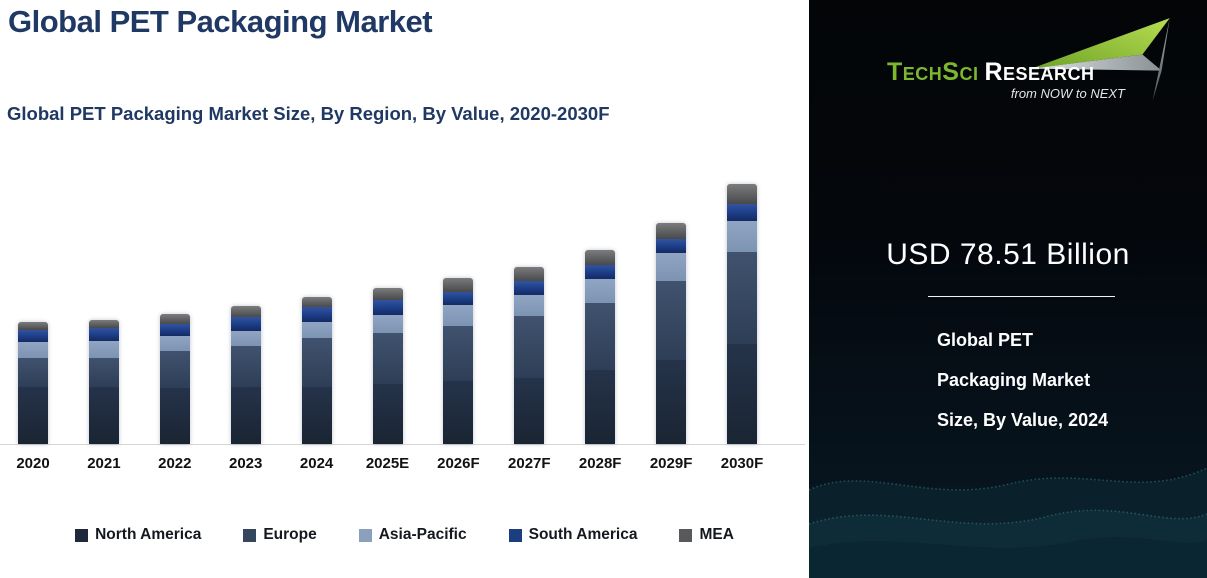  I want to click on x-axis-label-2027f: 2027F, so click(529, 463).